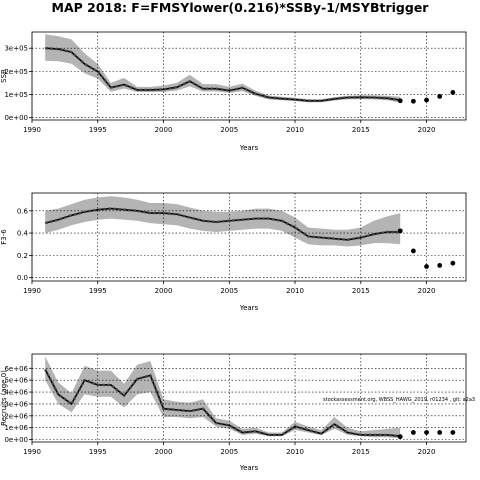 Image resolution: width=480 pixels, height=480 pixels. What do you see at coordinates (22, 256) in the screenshot?
I see `y-tick-label: 0.2` at bounding box center [22, 256].